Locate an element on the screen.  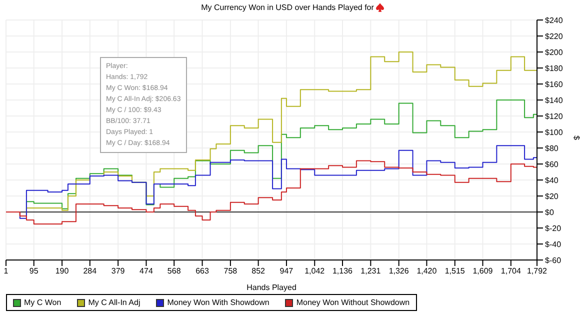
y-tick-label: $240 is located at coordinates (554, 20).